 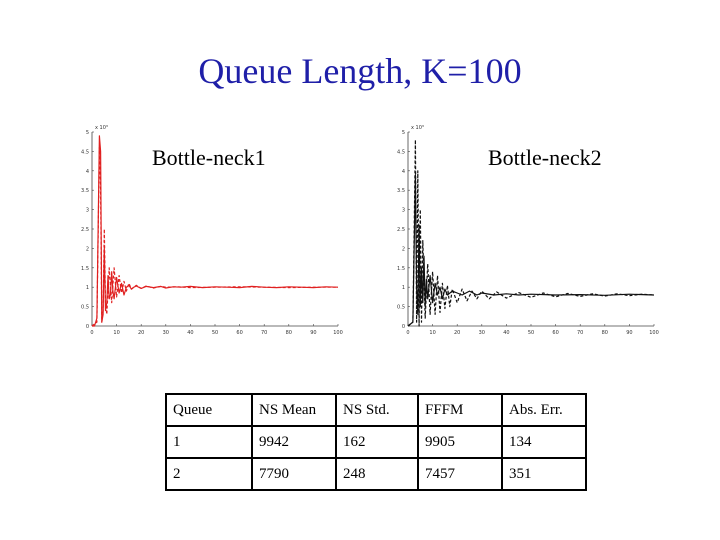 I want to click on table-header-cell: NS Std., so click(x=377, y=410).